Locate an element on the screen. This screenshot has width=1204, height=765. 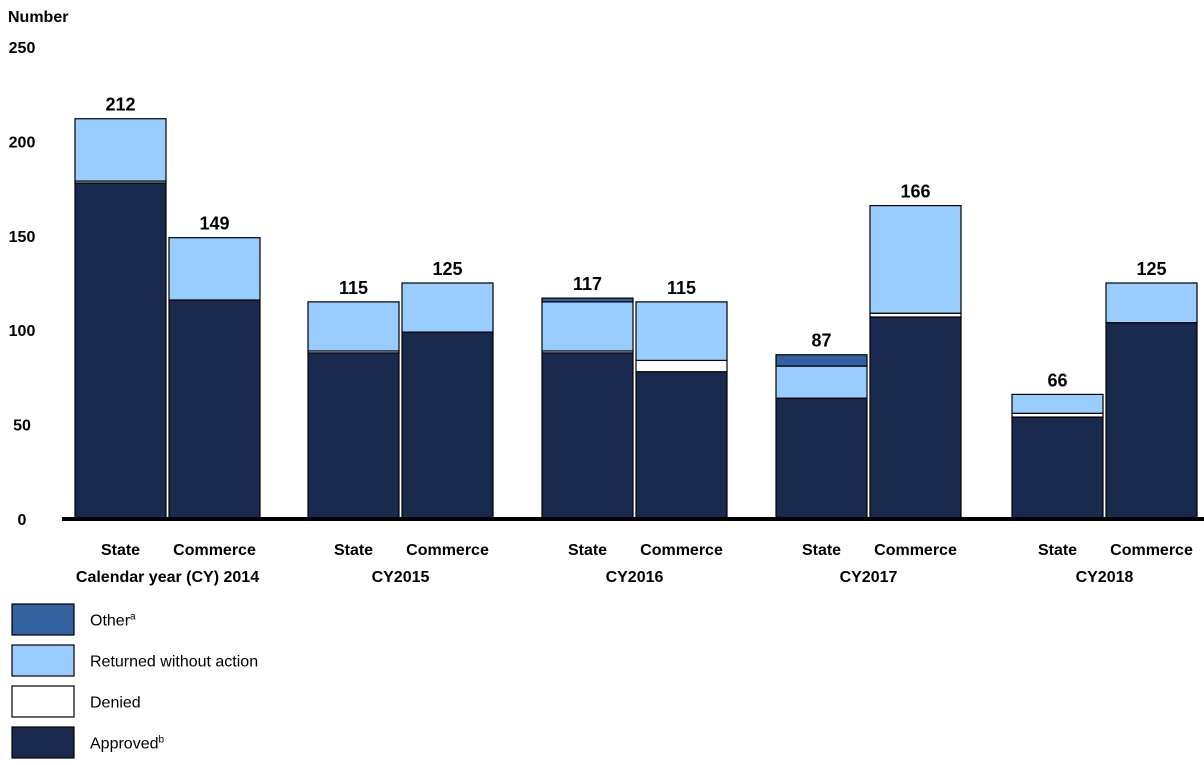
legend-label-approved: Approvedb is located at coordinates (127, 744).